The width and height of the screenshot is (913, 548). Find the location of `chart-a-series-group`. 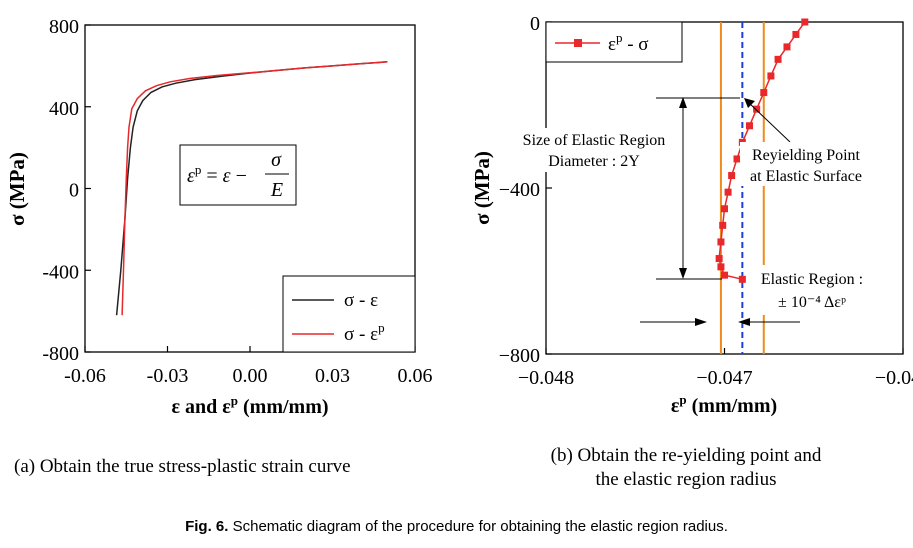

chart-a-series-group is located at coordinates (251, 188).